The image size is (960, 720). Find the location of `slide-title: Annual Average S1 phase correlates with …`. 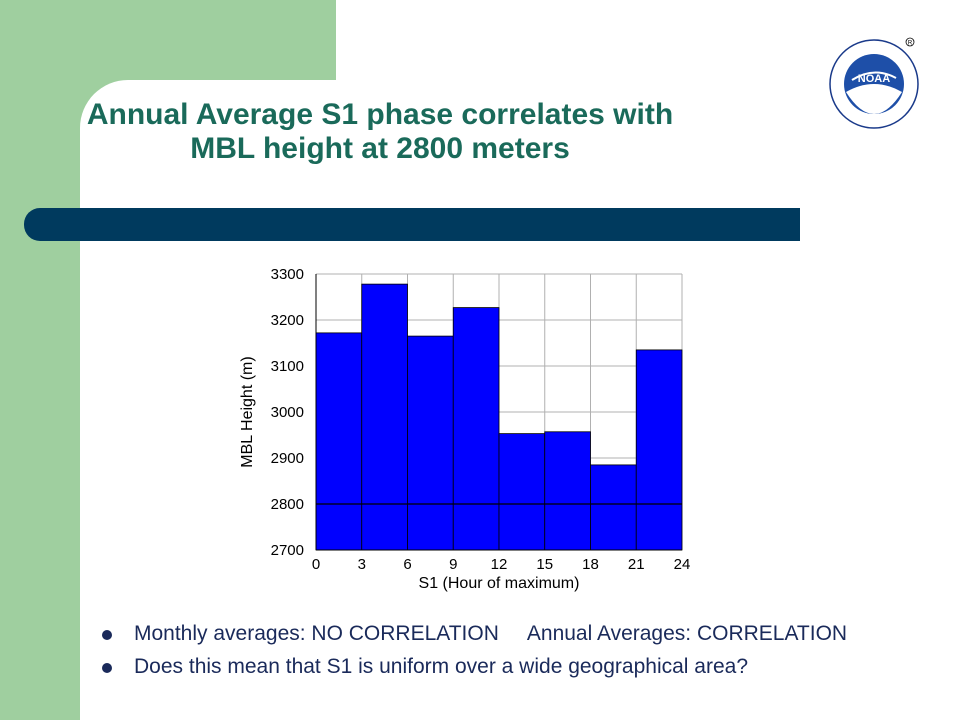

slide-title: Annual Average S1 phase correlates with … is located at coordinates (380, 132).